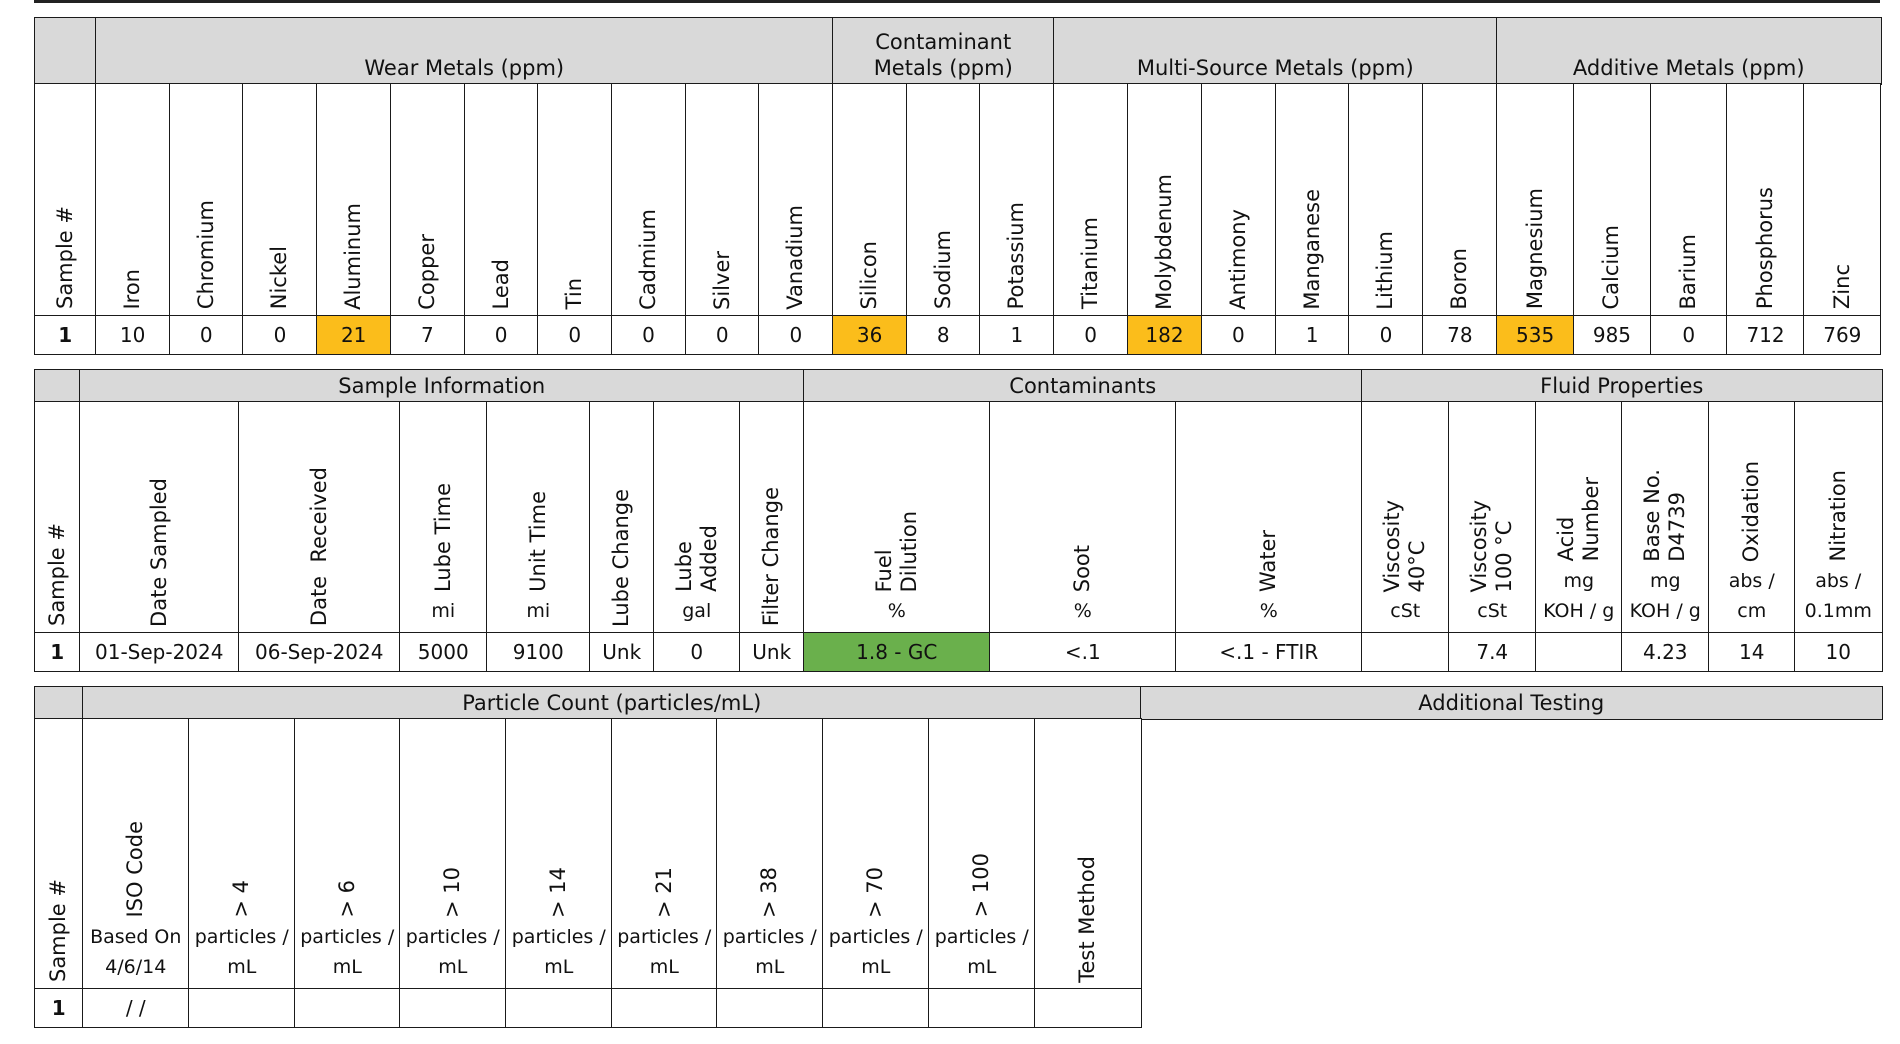  What do you see at coordinates (353, 256) in the screenshot?
I see `column-header-label: Aluminum` at bounding box center [353, 256].